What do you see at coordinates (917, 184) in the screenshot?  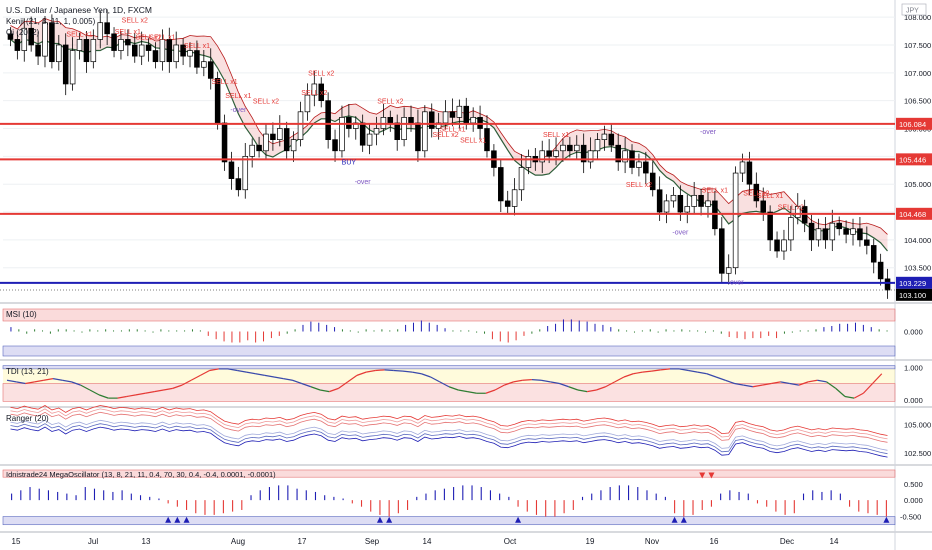 I see `price-tick: 105.000` at bounding box center [917, 184].